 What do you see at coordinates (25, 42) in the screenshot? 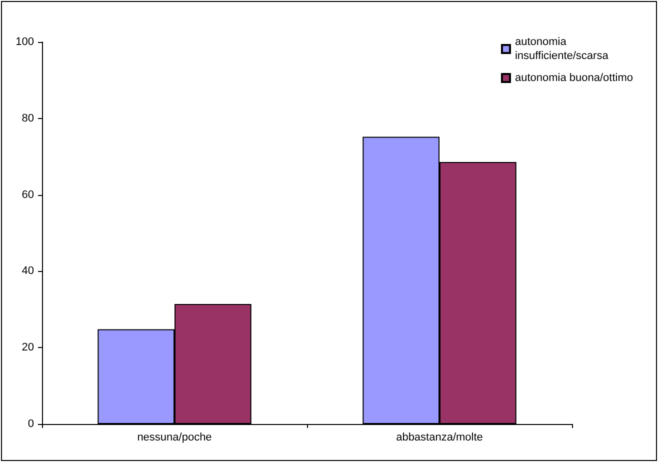
I see `y-tick-label: 100` at bounding box center [25, 42].